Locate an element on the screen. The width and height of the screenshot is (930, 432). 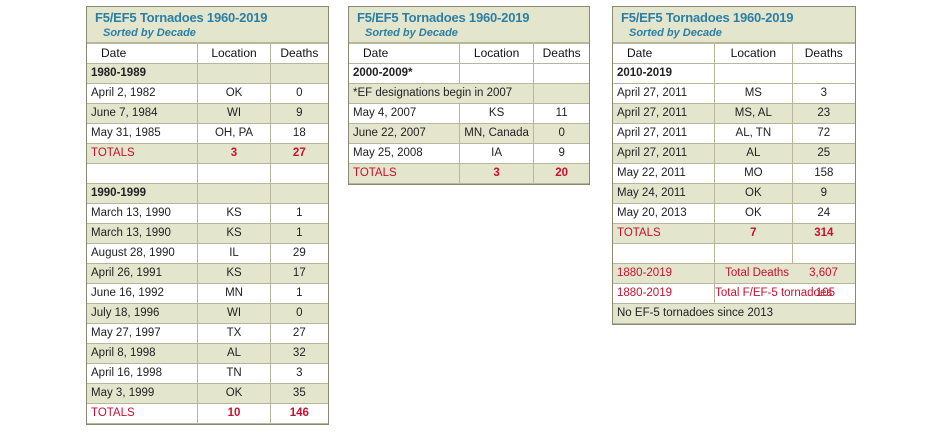
column-header-location: Location is located at coordinates (496, 53).